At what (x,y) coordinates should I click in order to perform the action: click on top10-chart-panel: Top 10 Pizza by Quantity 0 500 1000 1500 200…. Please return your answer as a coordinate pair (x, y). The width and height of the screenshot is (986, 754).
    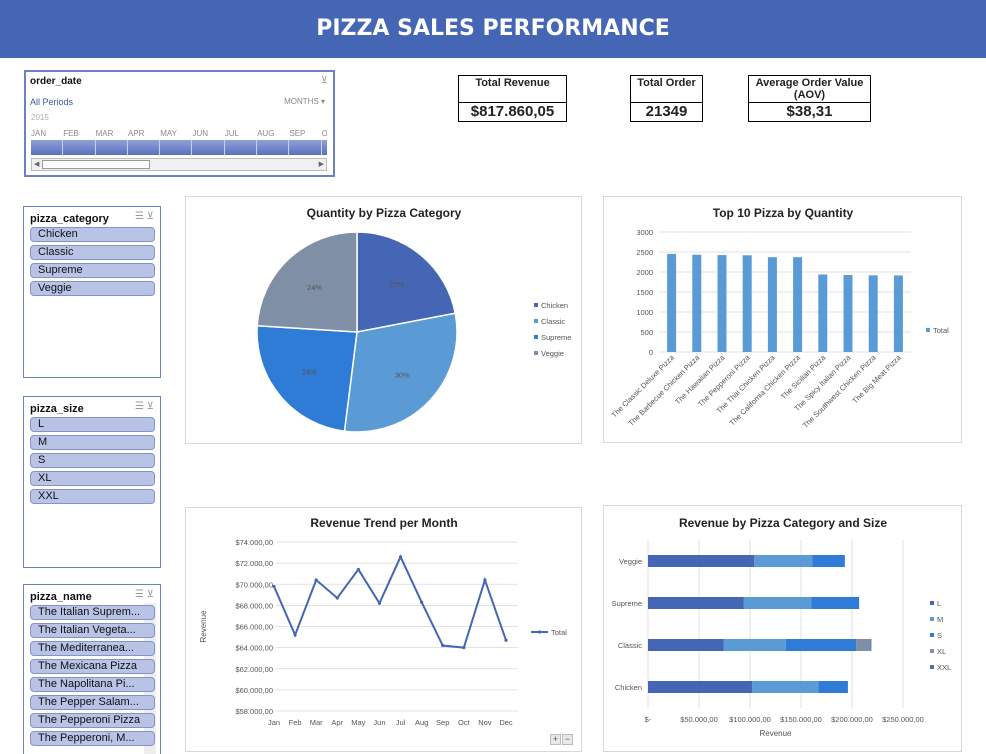
    Looking at the image, I should click on (782, 319).